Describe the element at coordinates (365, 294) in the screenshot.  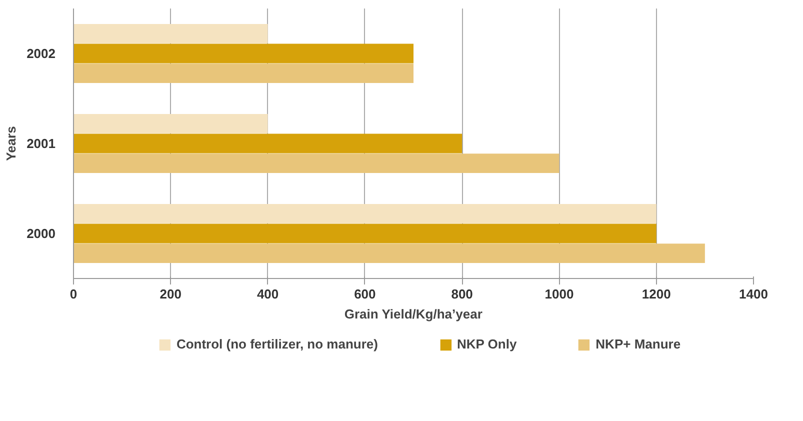
I see `x-tick-label: 600` at that location.